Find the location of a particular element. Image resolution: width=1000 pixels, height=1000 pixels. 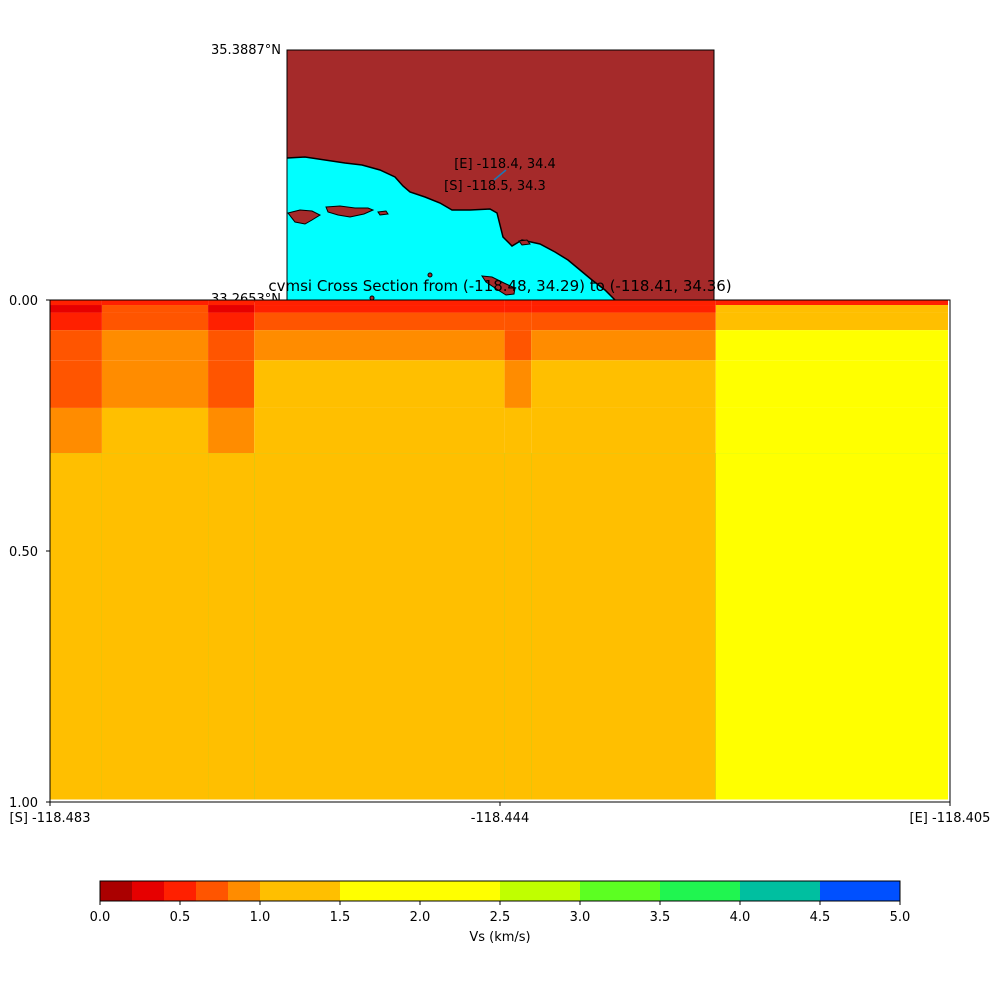

colorbar-tick-label: 4.5 is located at coordinates (820, 917).